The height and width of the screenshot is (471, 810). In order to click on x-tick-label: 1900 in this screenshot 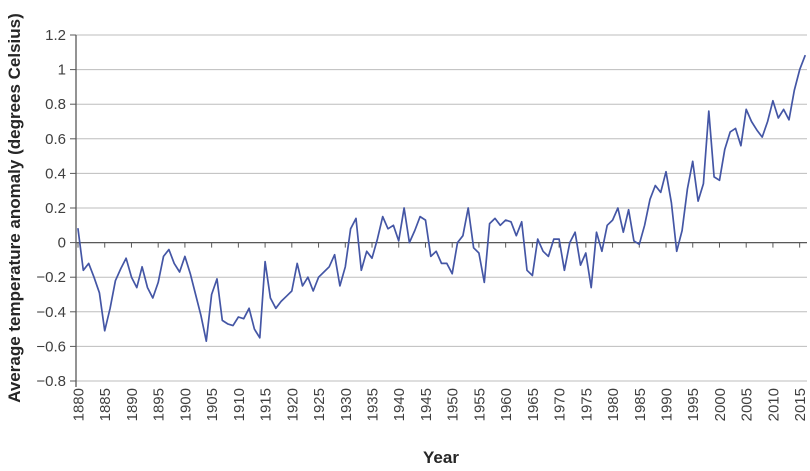, I will do `click(185, 404)`.